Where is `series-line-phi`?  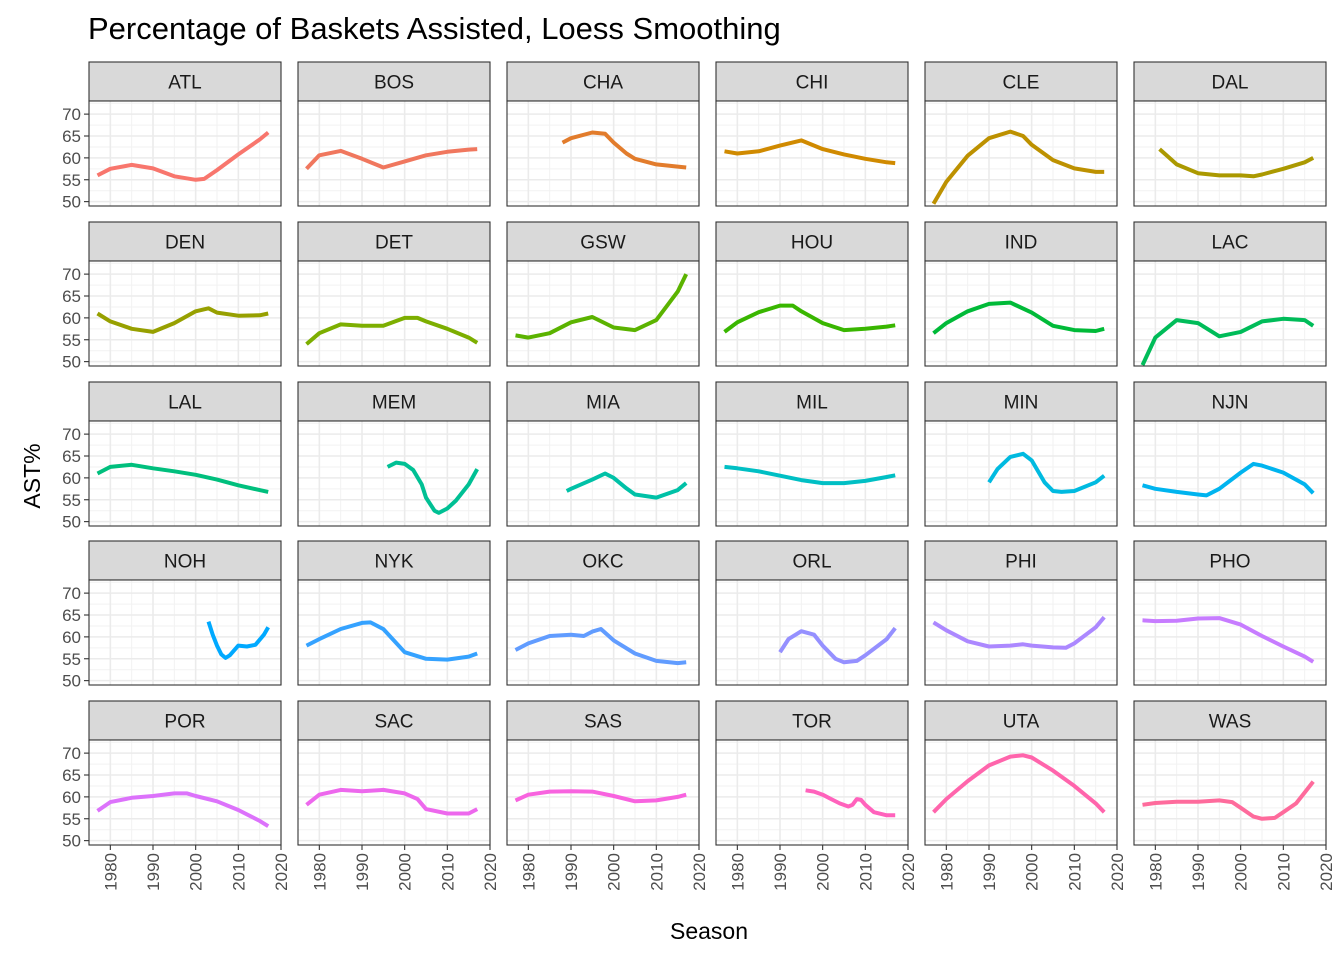 series-line-phi is located at coordinates (1019, 632).